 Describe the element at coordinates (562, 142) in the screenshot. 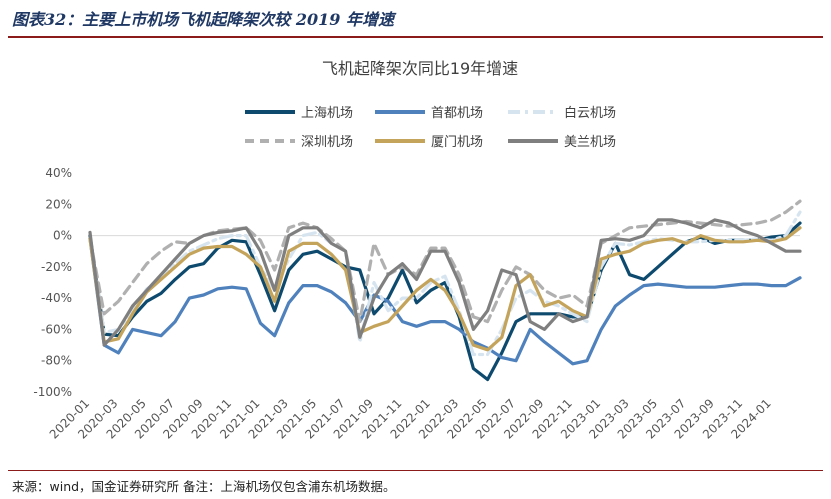

I see `legend-item: 美兰机场` at that location.